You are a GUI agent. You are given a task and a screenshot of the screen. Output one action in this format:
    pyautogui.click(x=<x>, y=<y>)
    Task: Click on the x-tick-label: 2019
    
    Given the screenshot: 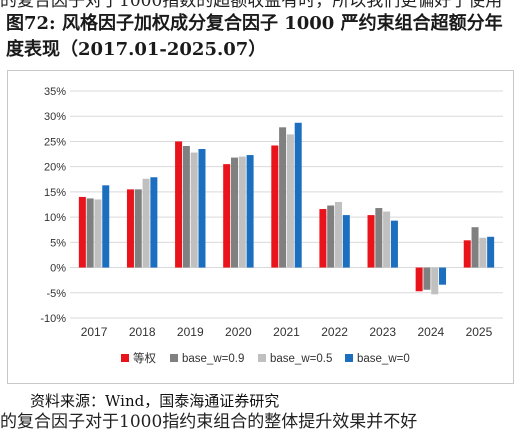 What is the action you would take?
    pyautogui.click(x=190, y=332)
    